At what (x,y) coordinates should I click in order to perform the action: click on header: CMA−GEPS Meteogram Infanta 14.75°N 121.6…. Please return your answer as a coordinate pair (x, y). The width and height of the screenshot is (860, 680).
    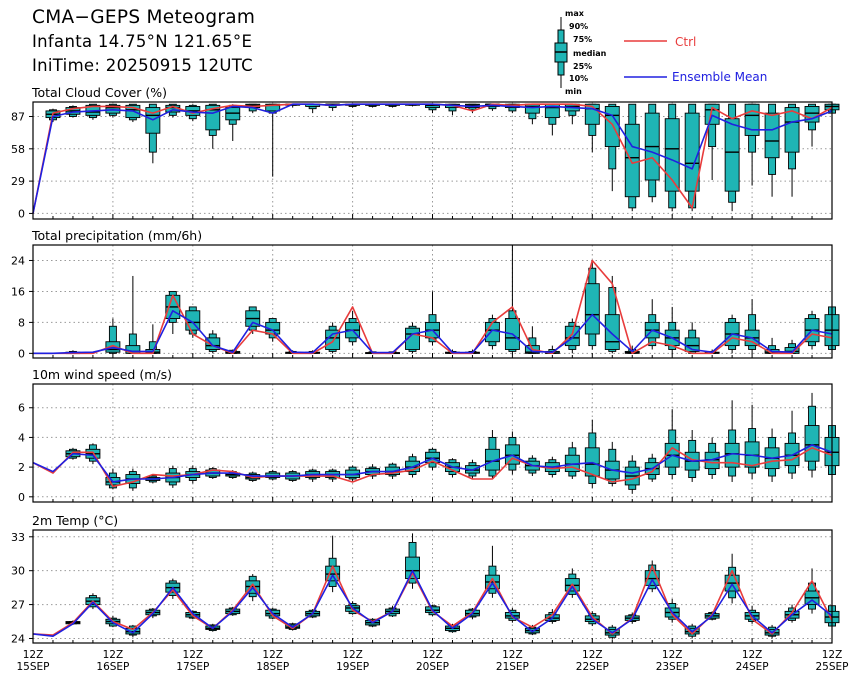
    Looking at the image, I should click on (143, 42).